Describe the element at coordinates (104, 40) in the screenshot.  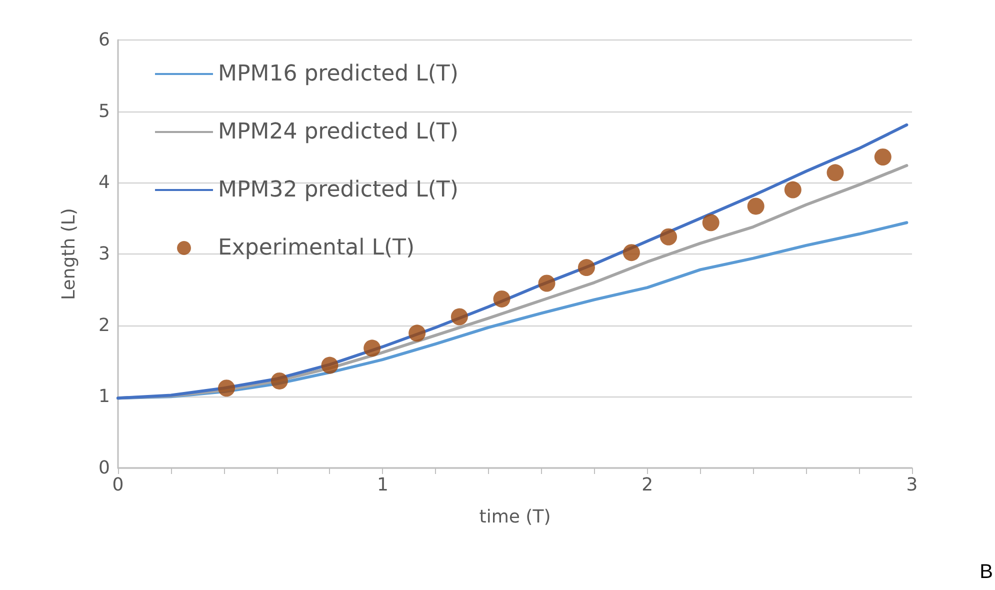
I see `y-tick-label: 6` at that location.